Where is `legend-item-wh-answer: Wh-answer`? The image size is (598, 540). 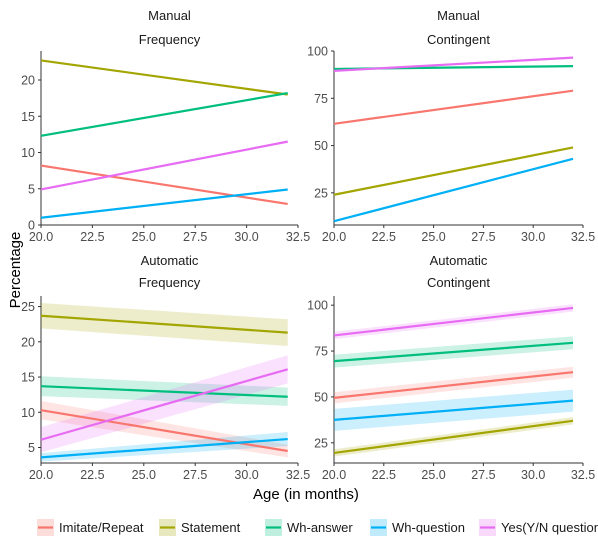 legend-item-wh-answer: Wh-answer is located at coordinates (309, 527).